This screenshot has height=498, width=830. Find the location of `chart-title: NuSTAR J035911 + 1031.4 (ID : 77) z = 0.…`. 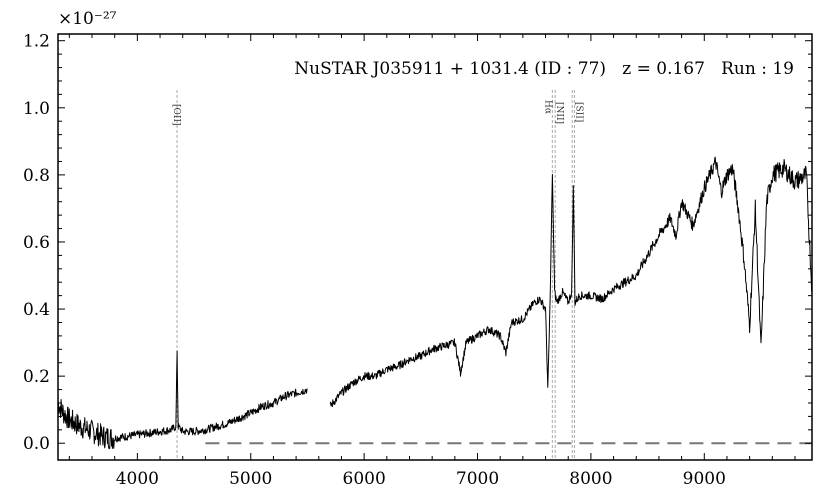

chart-title: NuSTAR J035911 + 1031.4 (ID : 77) z = 0.… is located at coordinates (544, 69).